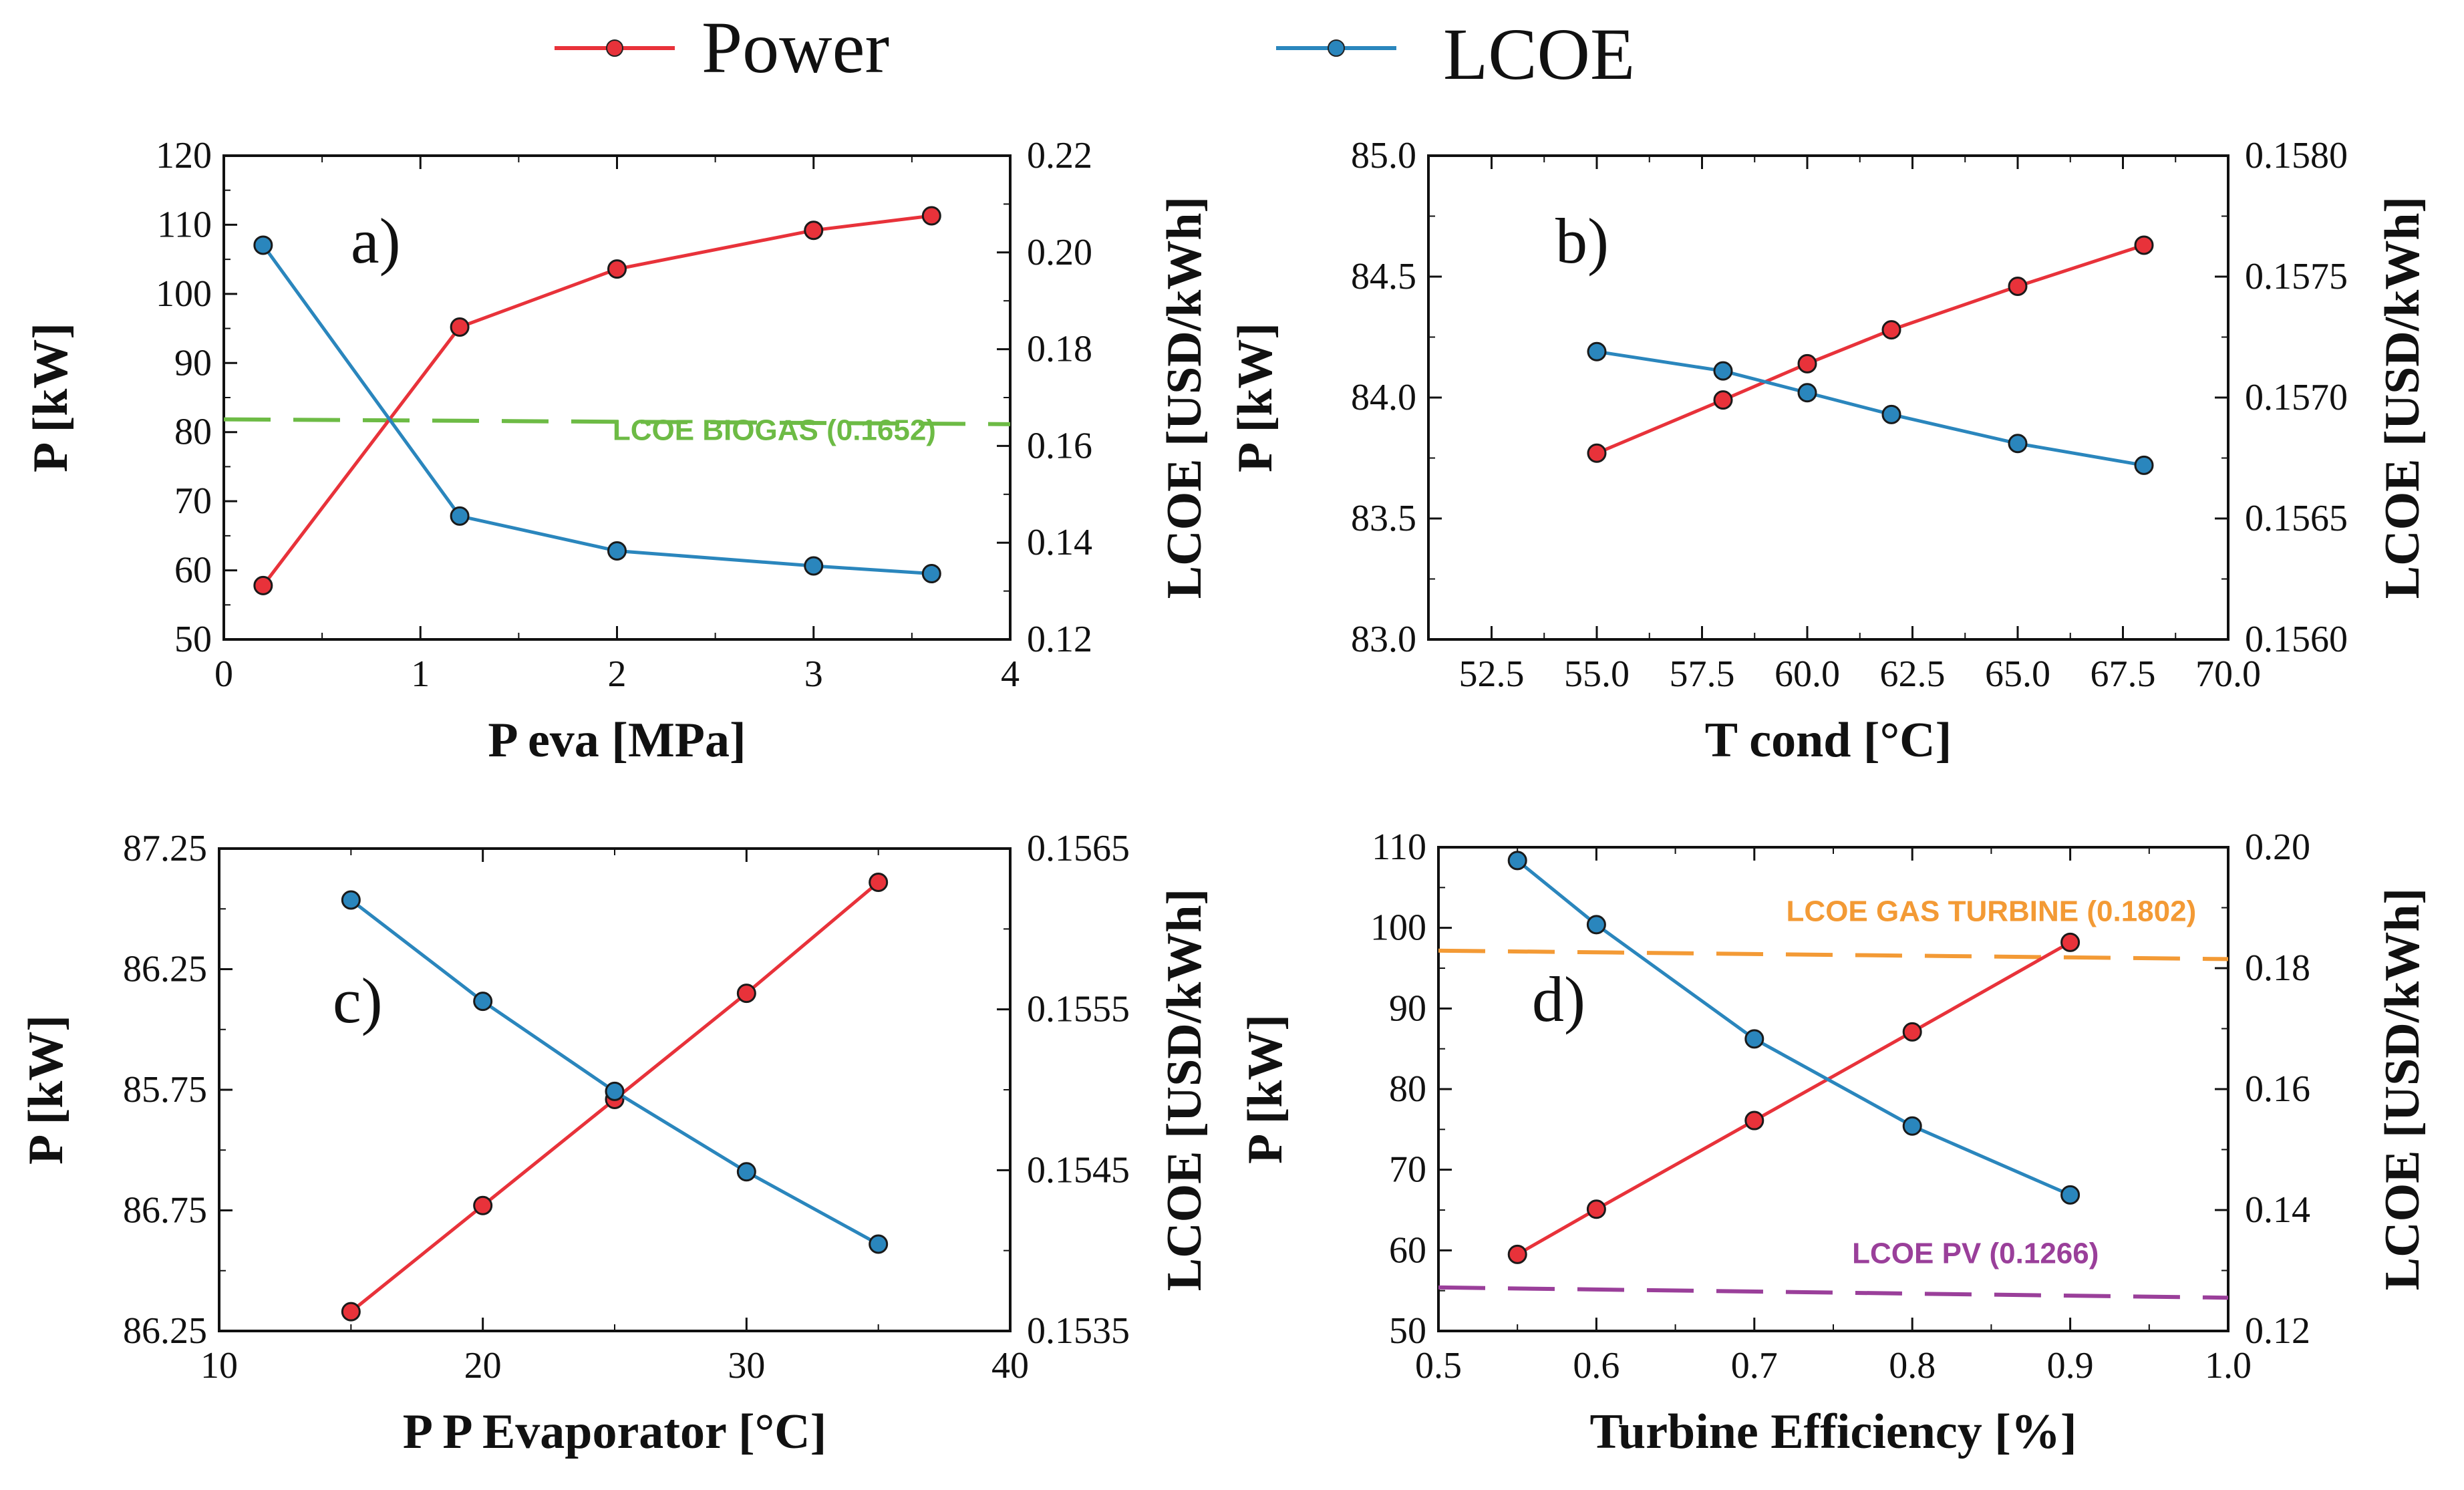 The image size is (2464, 1490). What do you see at coordinates (1558, 999) in the screenshot?
I see `panel-label: d)` at bounding box center [1558, 999].